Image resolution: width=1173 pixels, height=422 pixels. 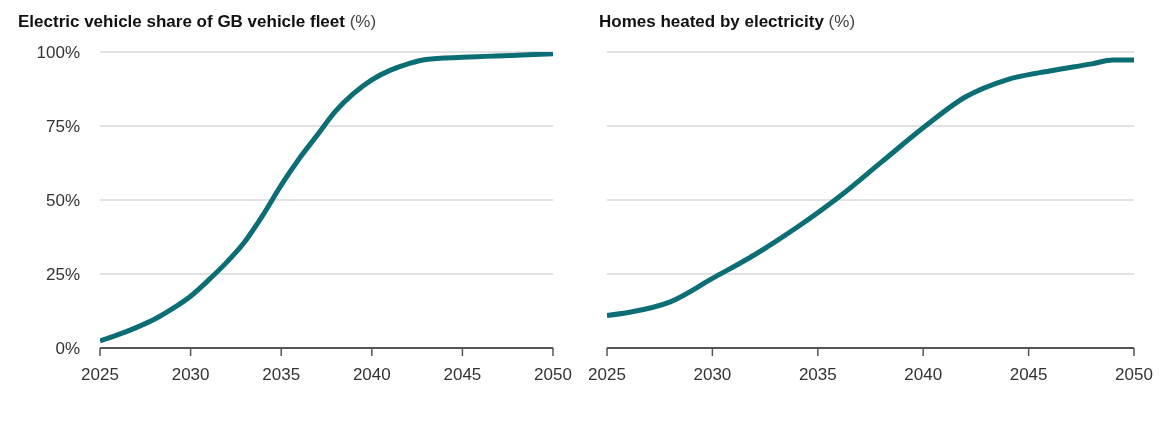 I want to click on chart-title: Homes heated by electricity (%), so click(x=727, y=21).